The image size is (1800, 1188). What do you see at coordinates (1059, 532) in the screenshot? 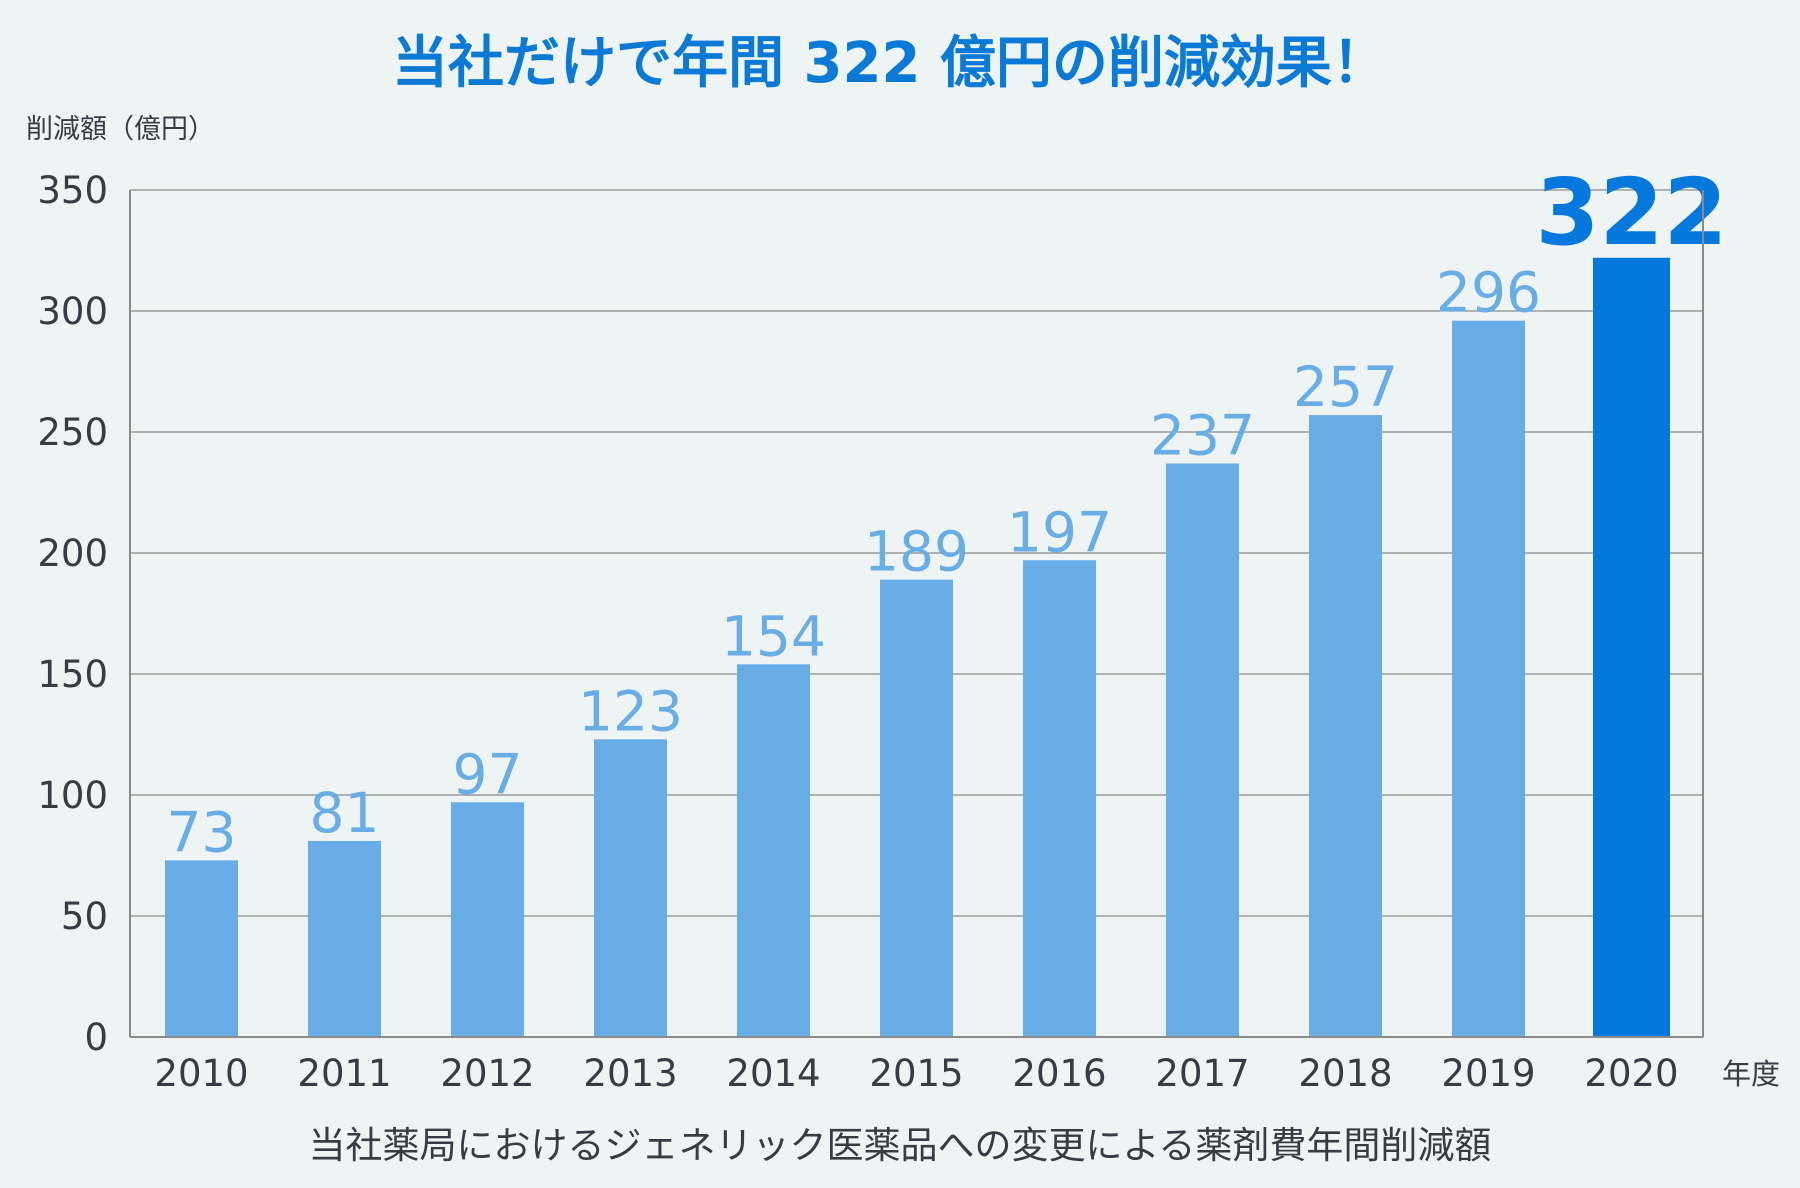
I see `value-label: 197` at bounding box center [1059, 532].